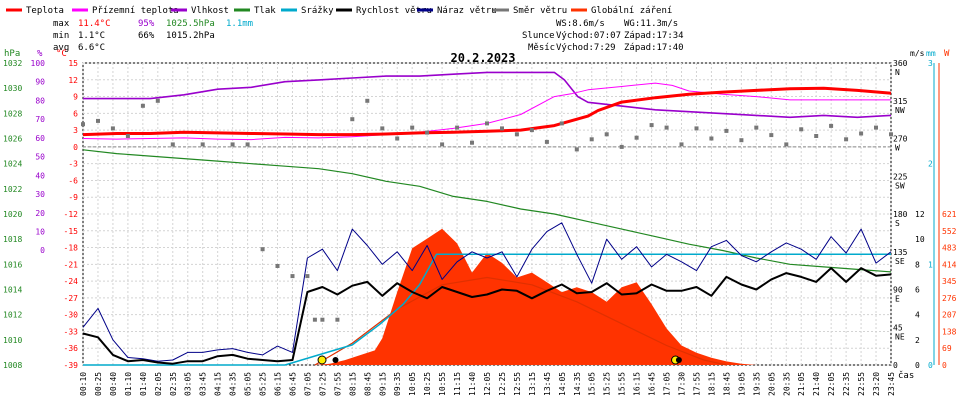 Image resolution: width=966 pixels, height=400 pixels. Describe the element at coordinates (541, 48) in the screenshot. I see `moon-label: Měsíc` at that location.